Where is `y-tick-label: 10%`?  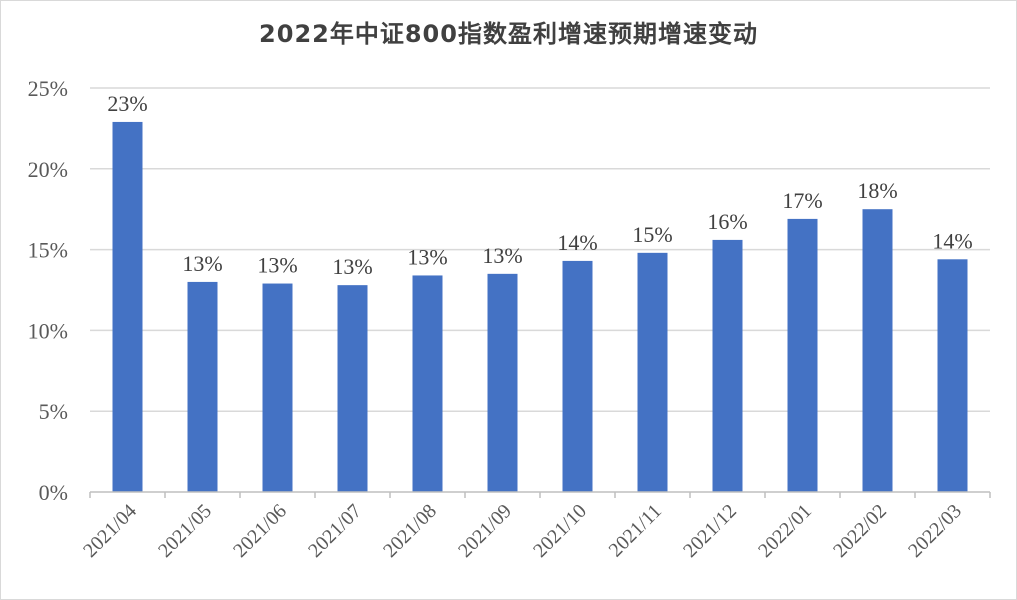
y-tick-label: 10% is located at coordinates (48, 330).